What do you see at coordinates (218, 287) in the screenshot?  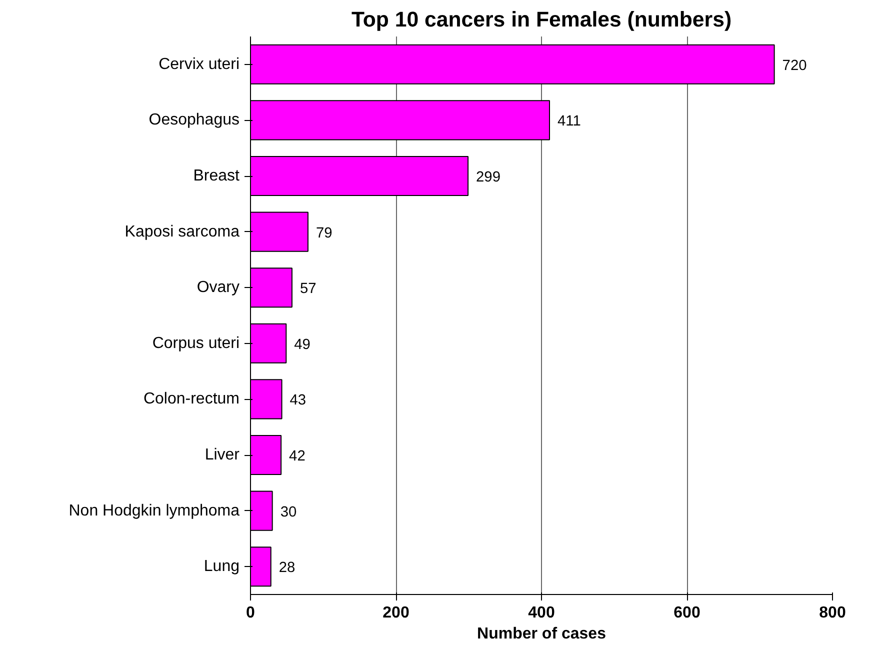 I see `y-tick-label: Ovary` at bounding box center [218, 287].